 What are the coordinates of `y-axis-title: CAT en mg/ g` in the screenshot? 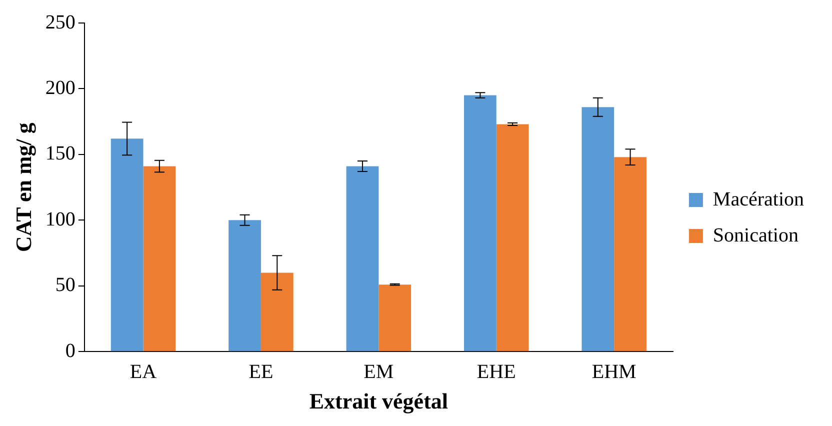 It's located at (23, 187).